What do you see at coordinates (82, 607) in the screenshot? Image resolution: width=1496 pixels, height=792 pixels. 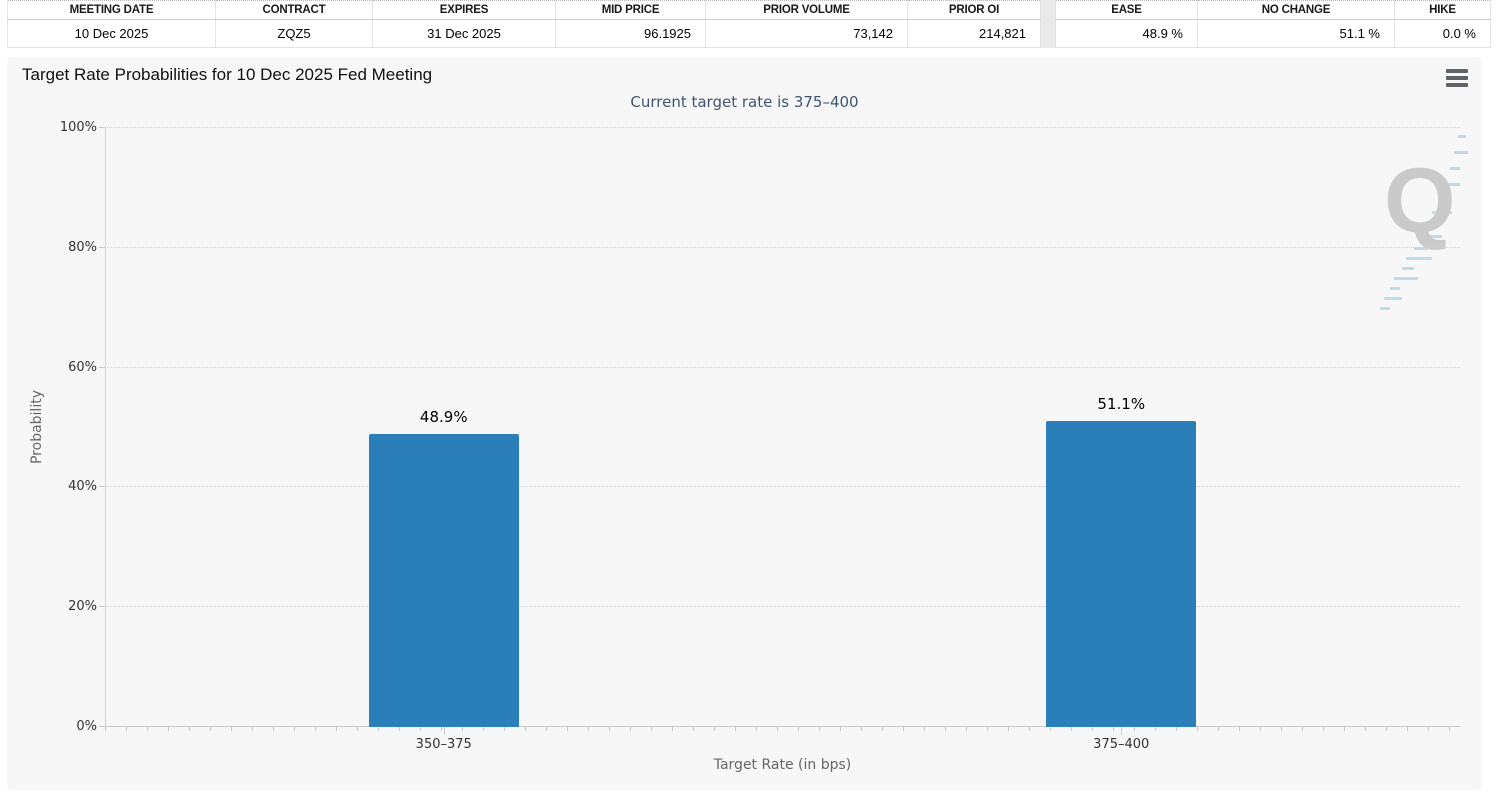 I see `y-tick-label: 20%` at bounding box center [82, 607].